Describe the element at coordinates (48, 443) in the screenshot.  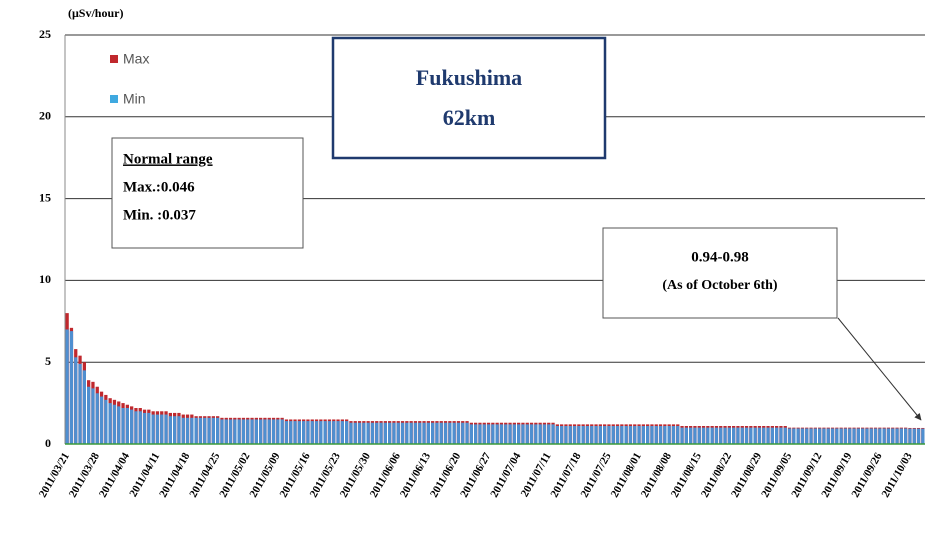
I see `y-tick-label: 0` at that location.